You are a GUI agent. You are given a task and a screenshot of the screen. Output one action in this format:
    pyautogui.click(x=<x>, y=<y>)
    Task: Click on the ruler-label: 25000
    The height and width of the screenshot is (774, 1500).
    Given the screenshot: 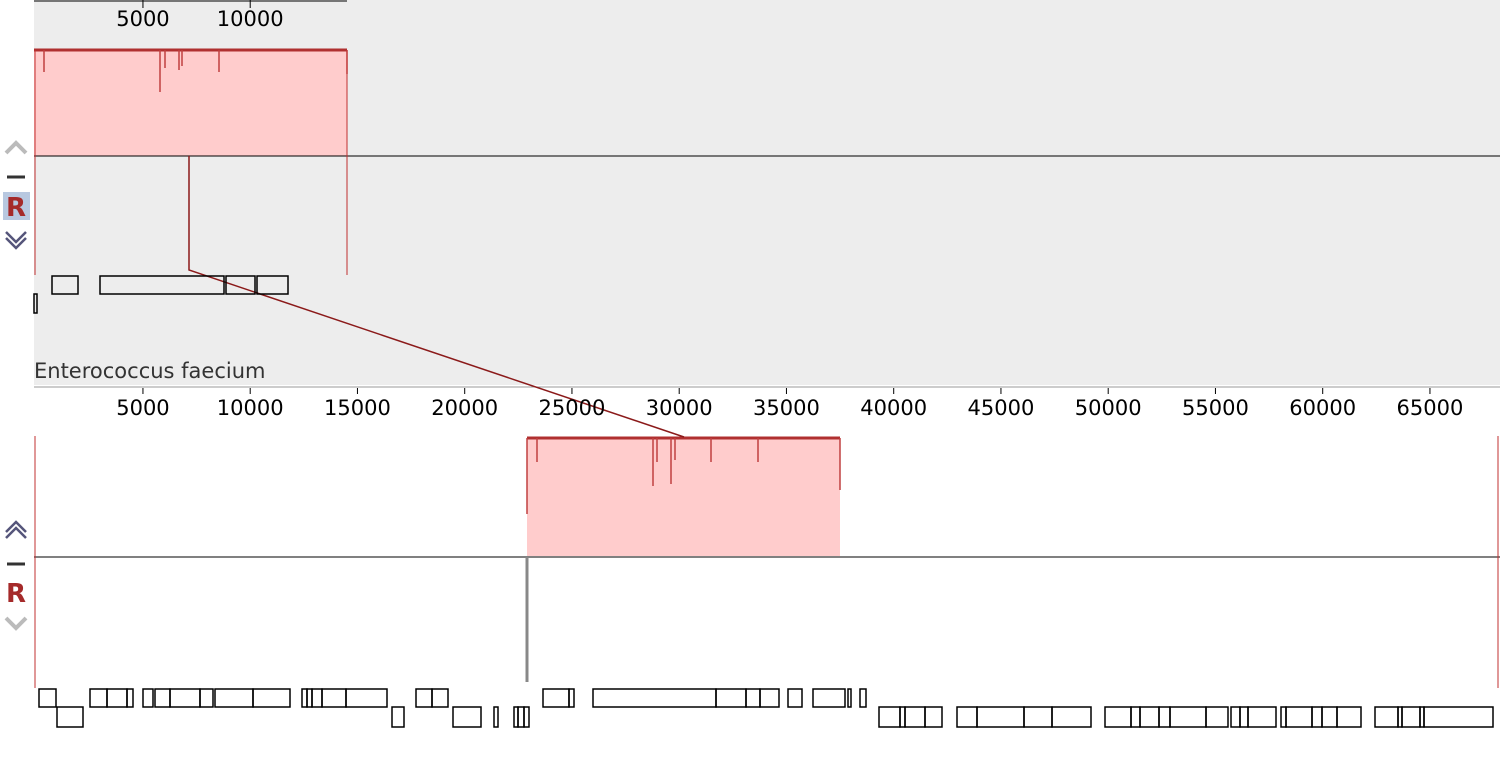 What is the action you would take?
    pyautogui.click(x=572, y=408)
    